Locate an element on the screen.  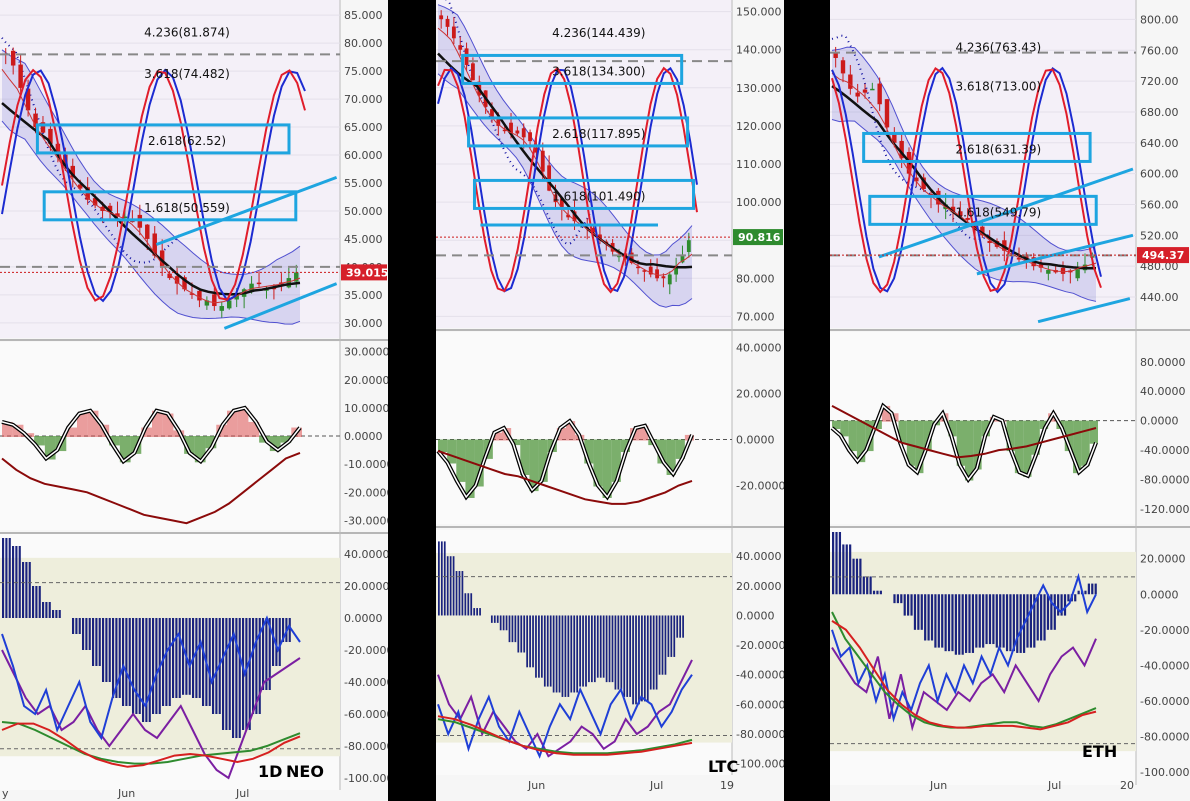
price-plot-bg is located at coordinates (170, 169).